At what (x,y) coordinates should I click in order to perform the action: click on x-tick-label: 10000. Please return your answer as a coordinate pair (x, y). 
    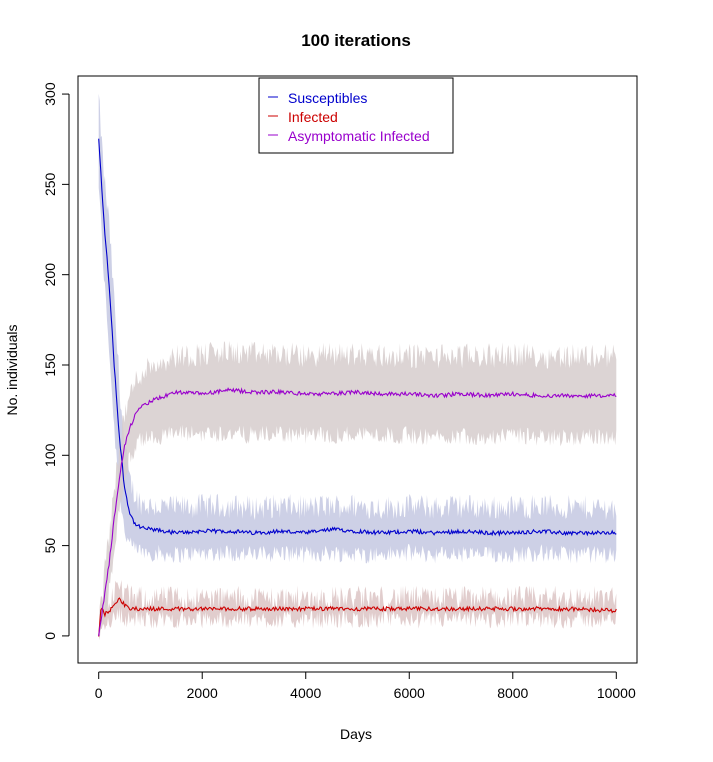
    Looking at the image, I should click on (616, 693).